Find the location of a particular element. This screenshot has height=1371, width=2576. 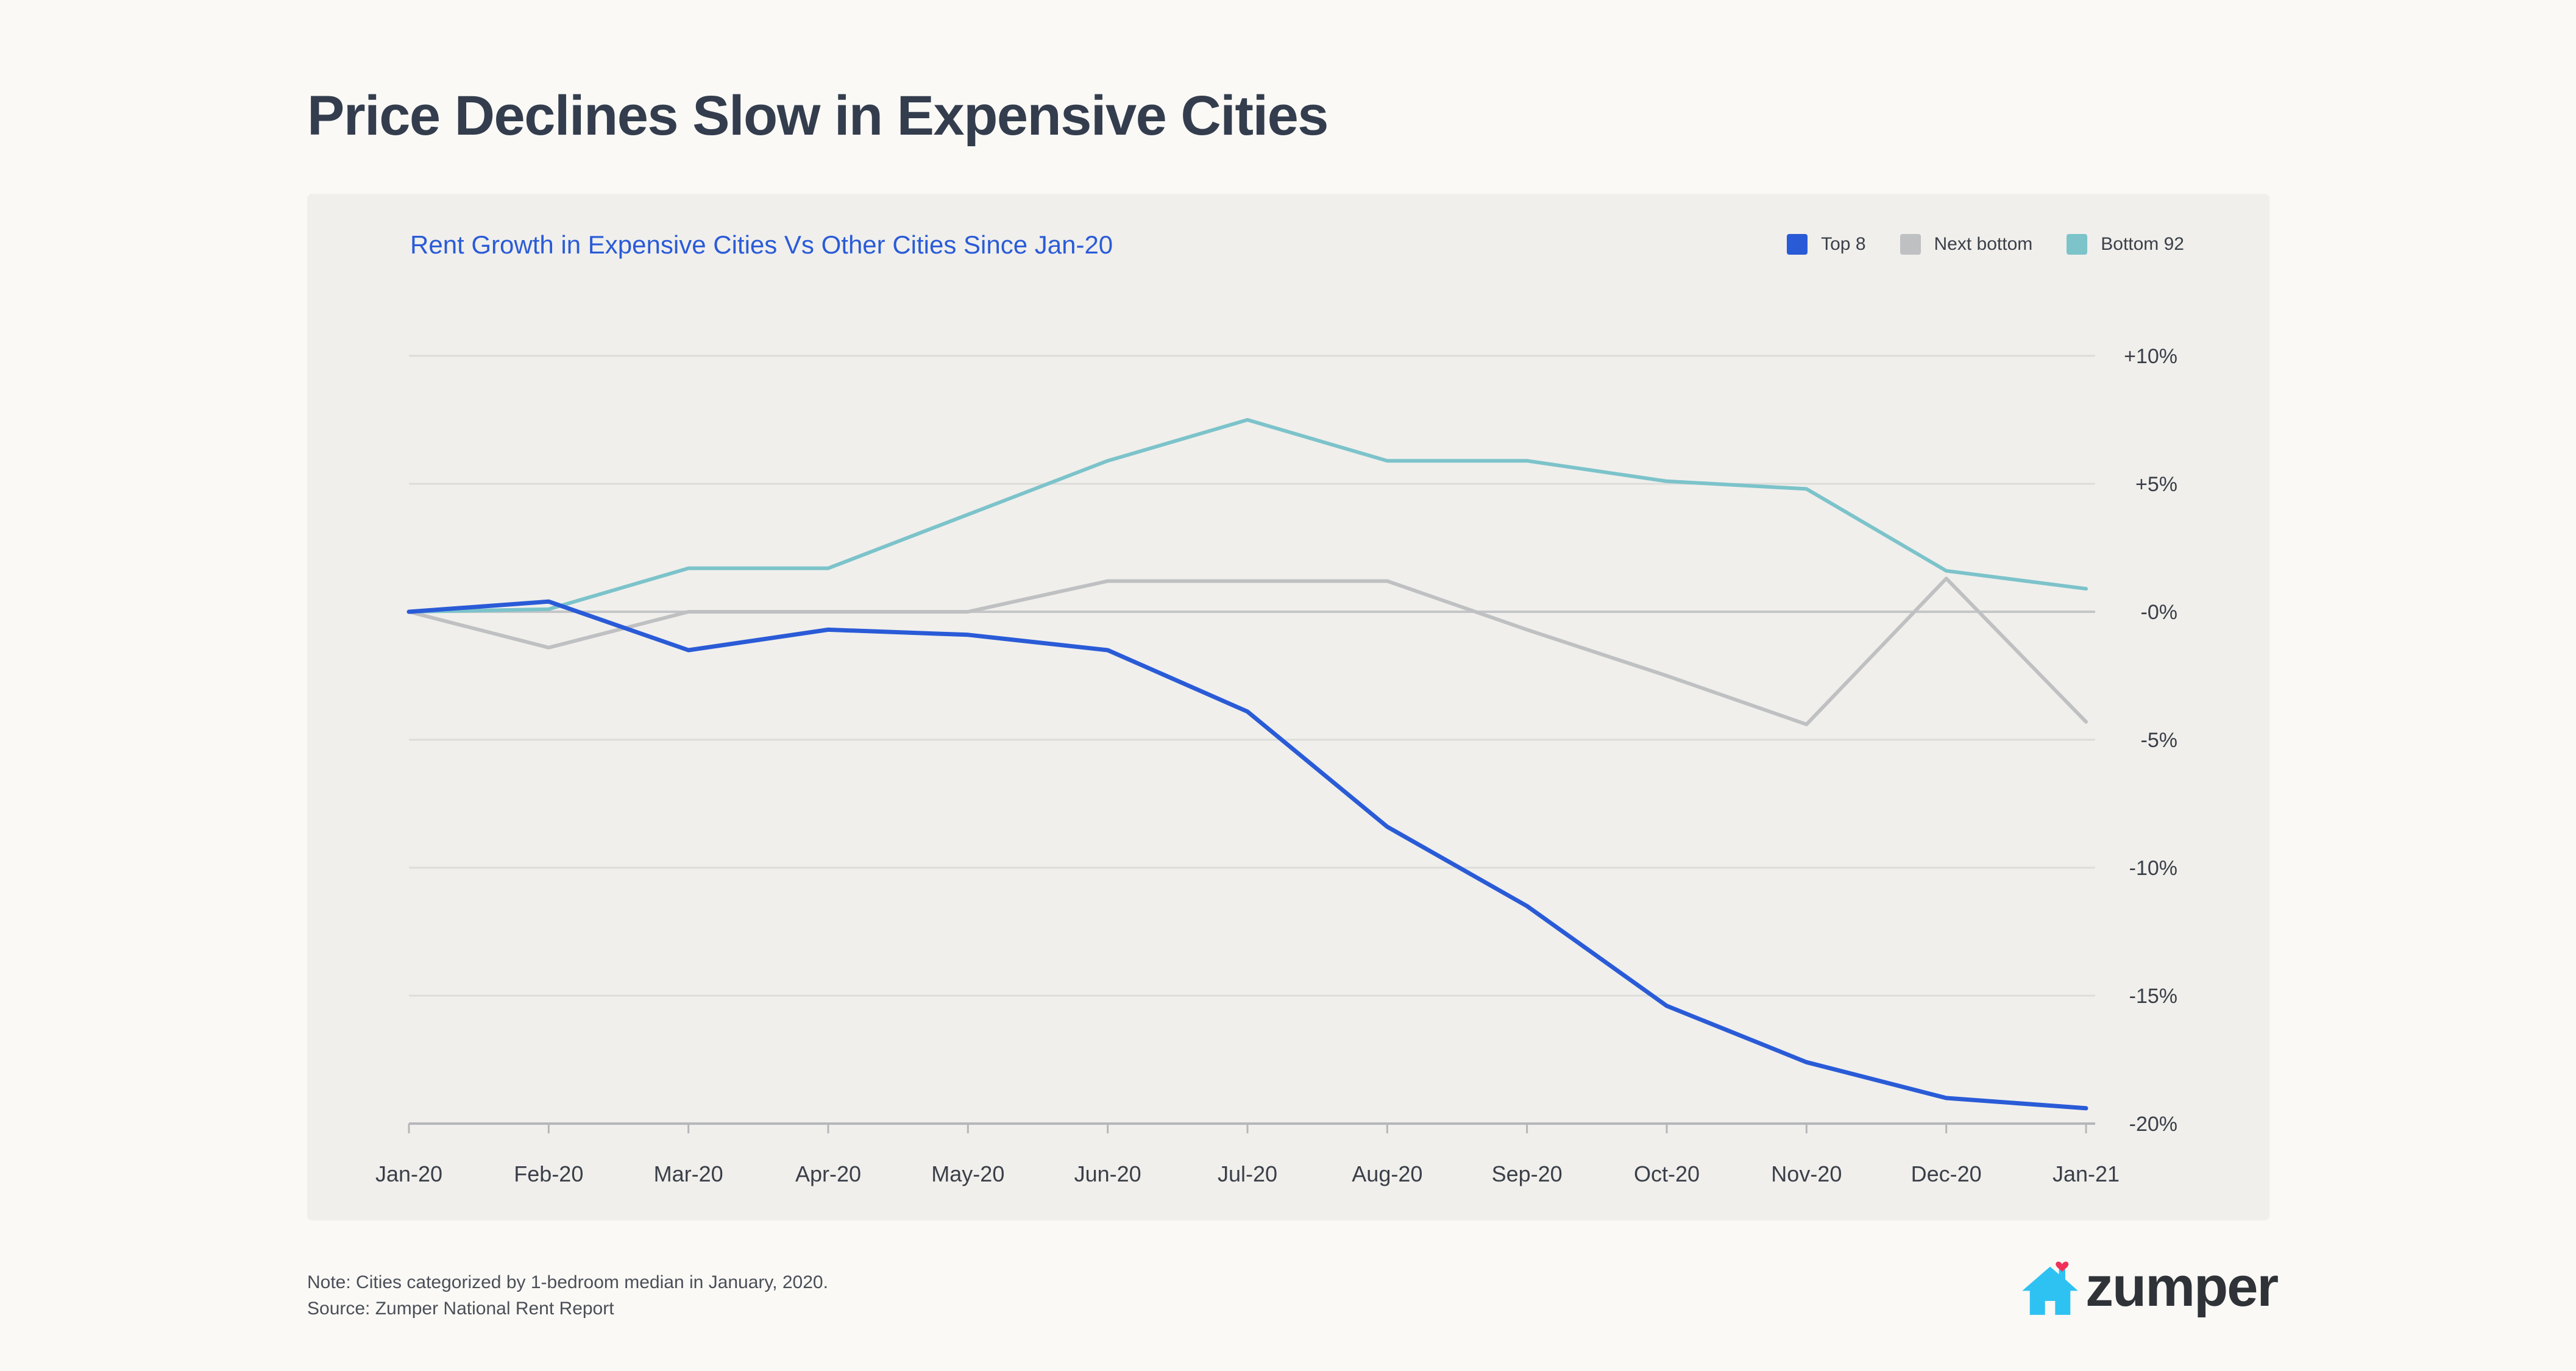

legend-item-next-bottom: Next bottom is located at coordinates (1967, 244).